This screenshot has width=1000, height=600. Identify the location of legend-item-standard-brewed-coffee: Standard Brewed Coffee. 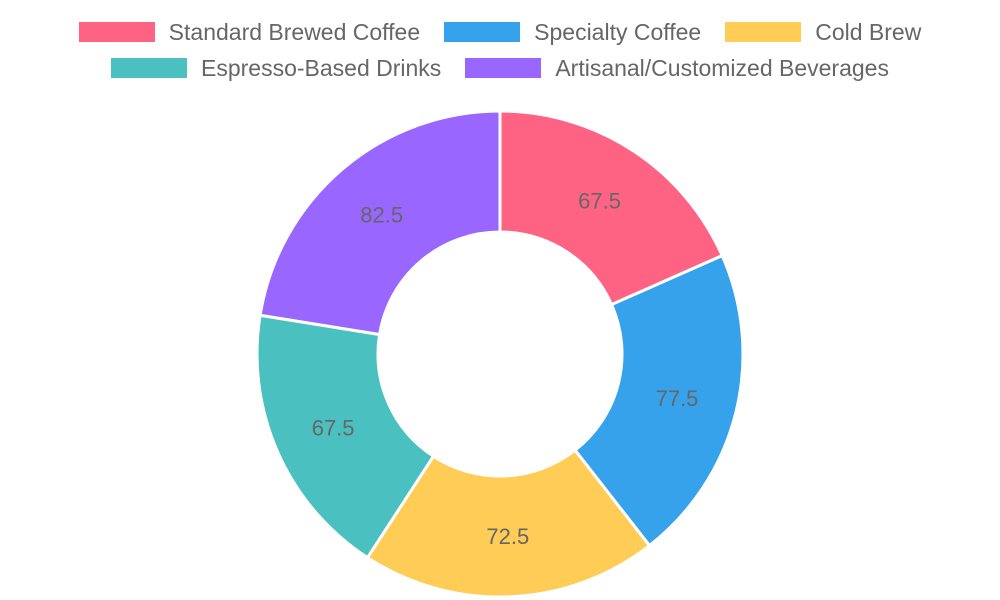
(249, 32).